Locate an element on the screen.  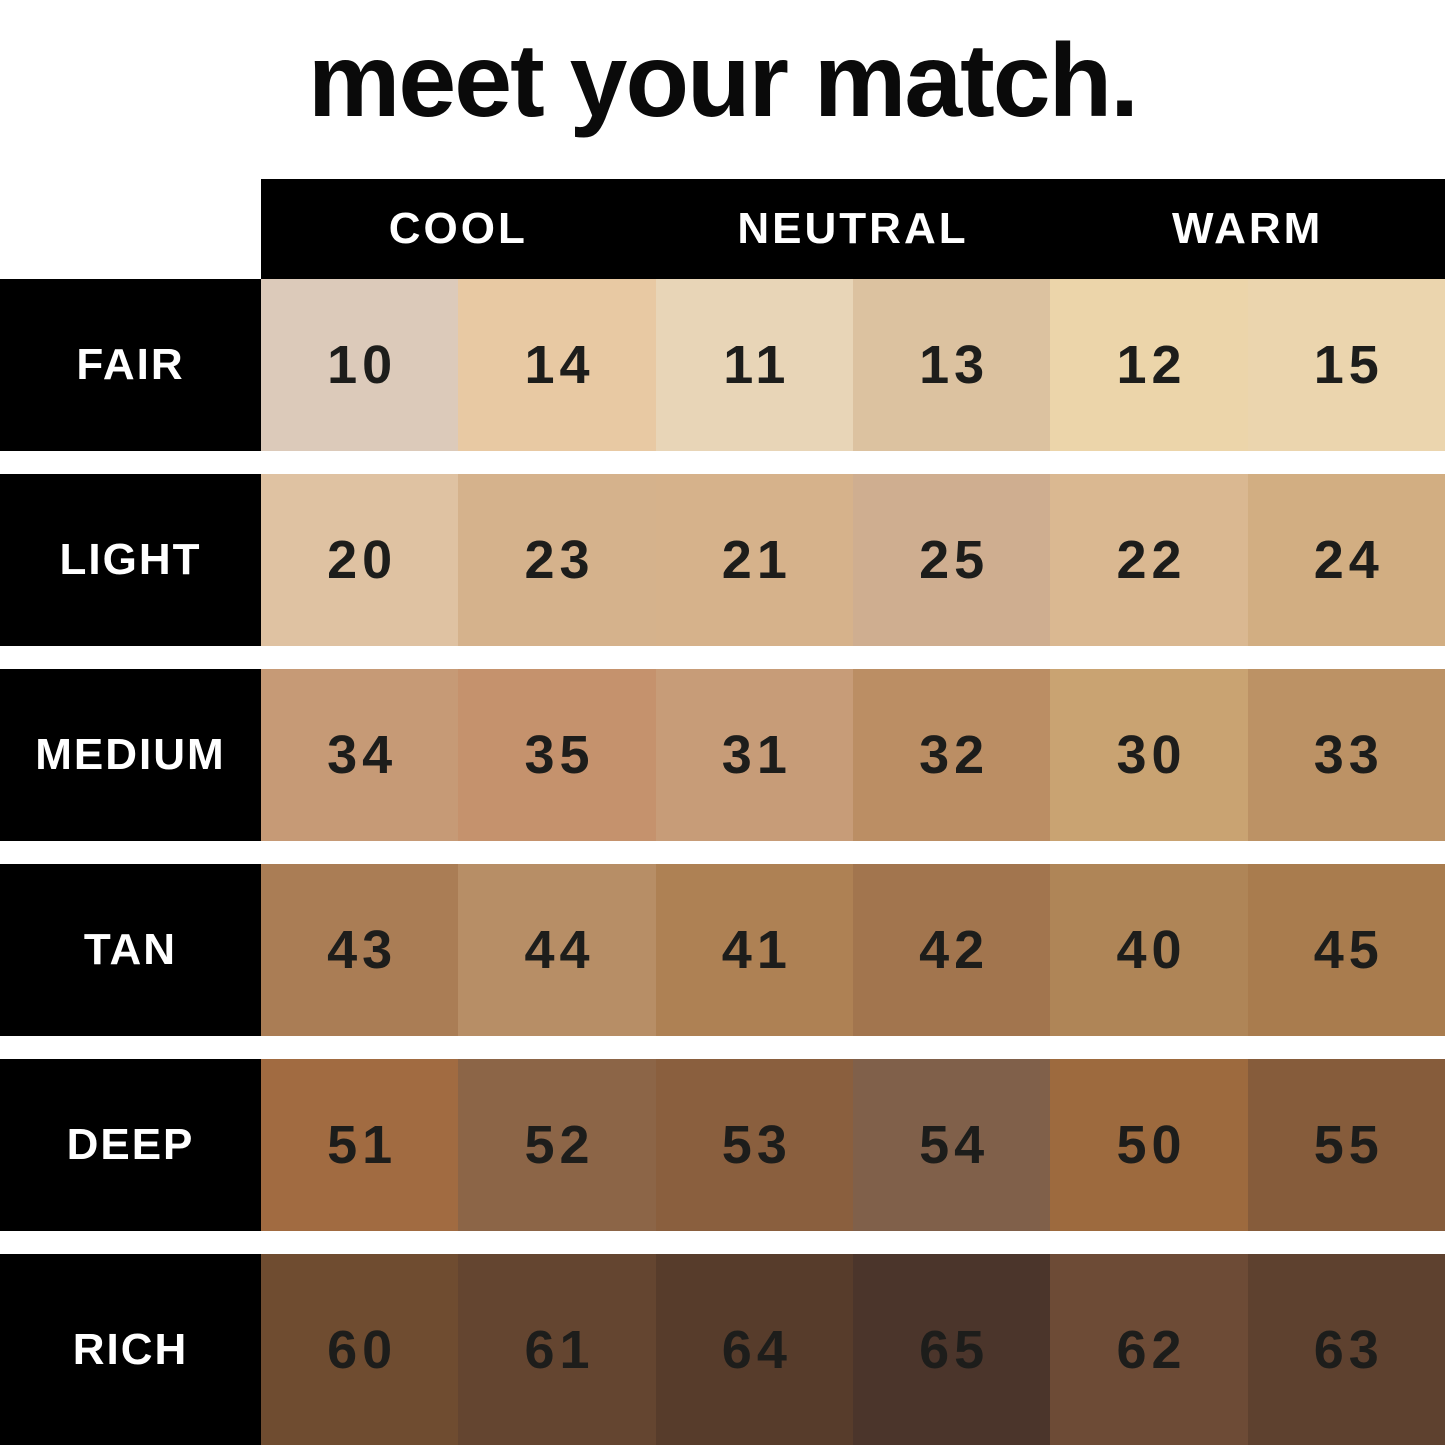
shade-number: 45 is located at coordinates (1348, 950).